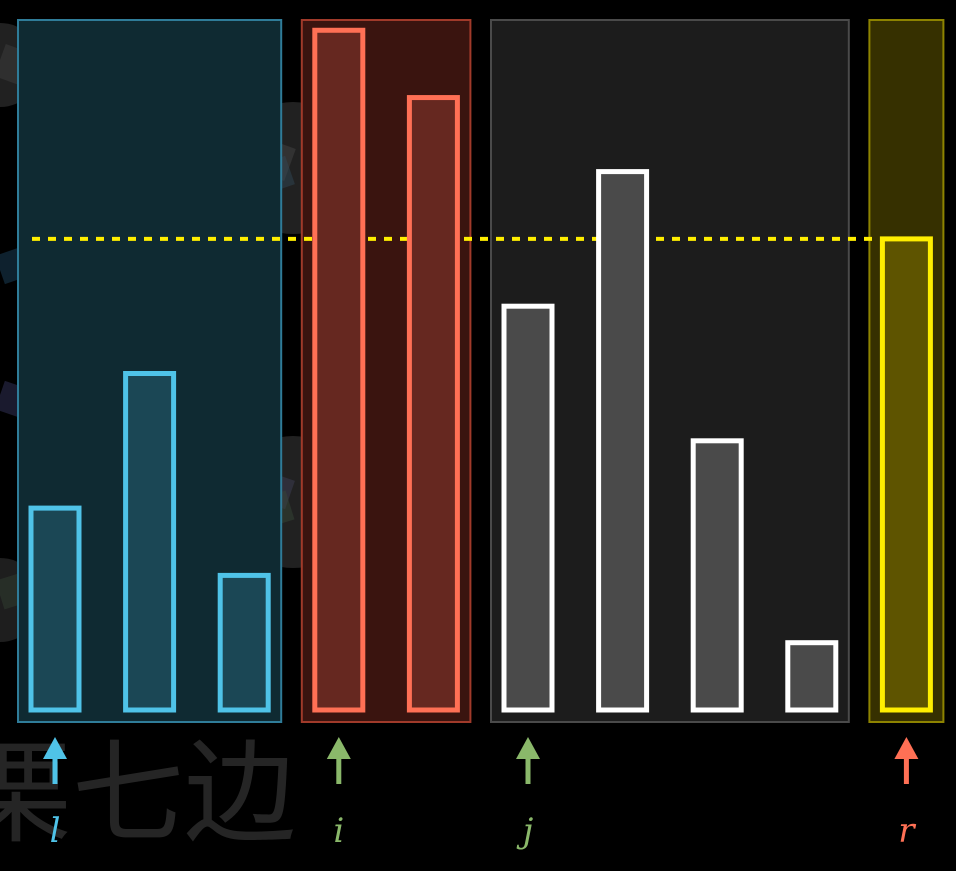  What do you see at coordinates (338, 794) in the screenshot?
I see `pointer-i: i` at bounding box center [338, 794].